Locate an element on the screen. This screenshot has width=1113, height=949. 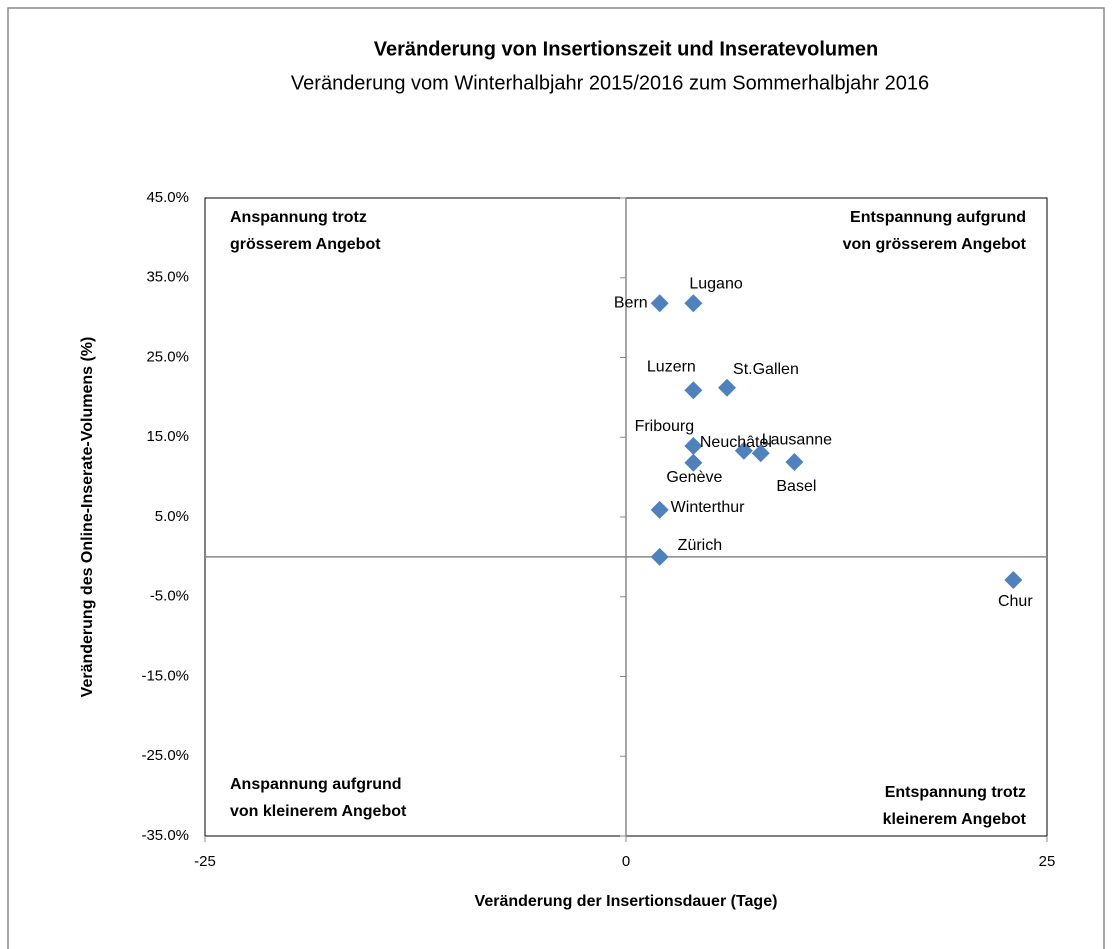
y-tick-label: -15.0% is located at coordinates (165, 675).